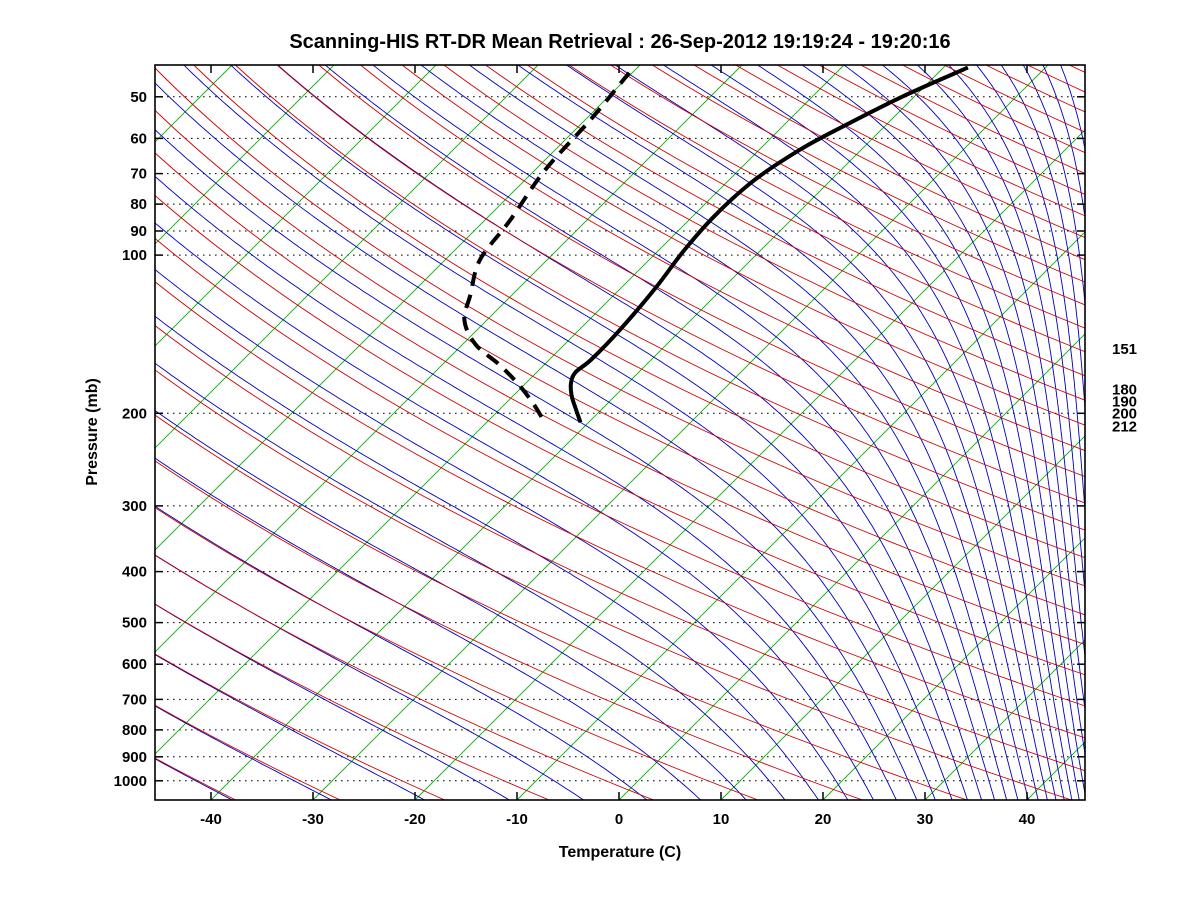 This screenshot has width=1200, height=905. What do you see at coordinates (134, 757) in the screenshot?
I see `y-tick-label: 900` at bounding box center [134, 757].